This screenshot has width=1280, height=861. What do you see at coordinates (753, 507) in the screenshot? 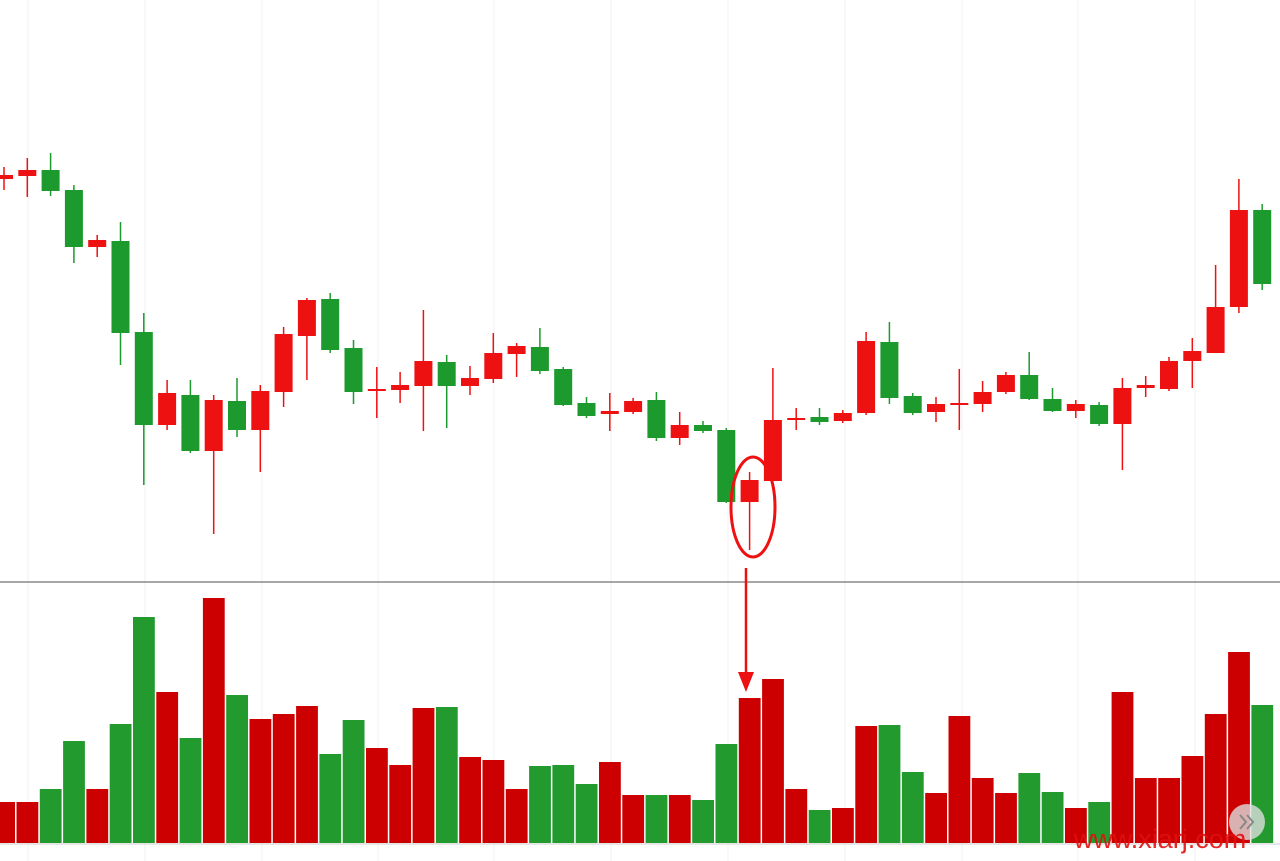
I see `highlight-circle` at bounding box center [753, 507].